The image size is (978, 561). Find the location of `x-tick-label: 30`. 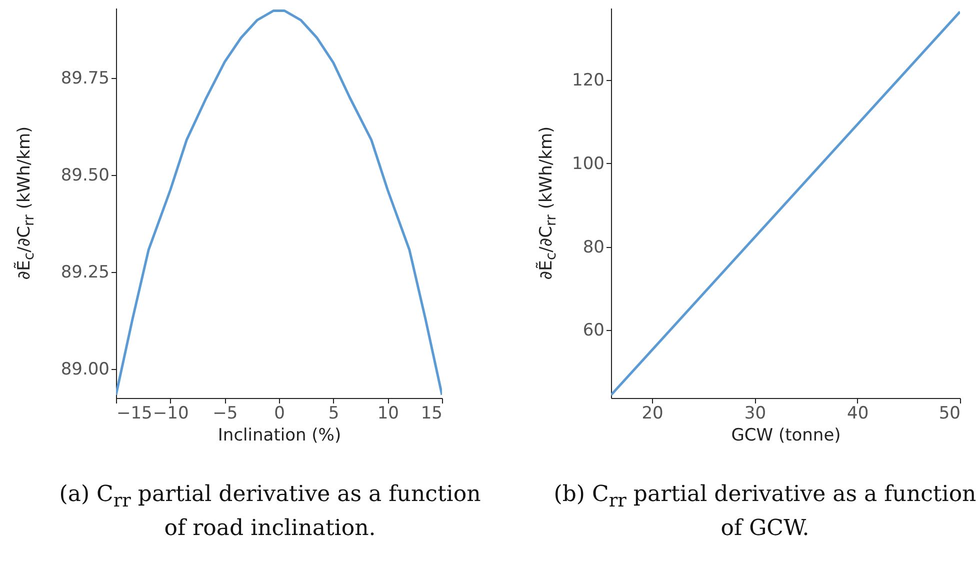

x-tick-label: 30 is located at coordinates (755, 414).